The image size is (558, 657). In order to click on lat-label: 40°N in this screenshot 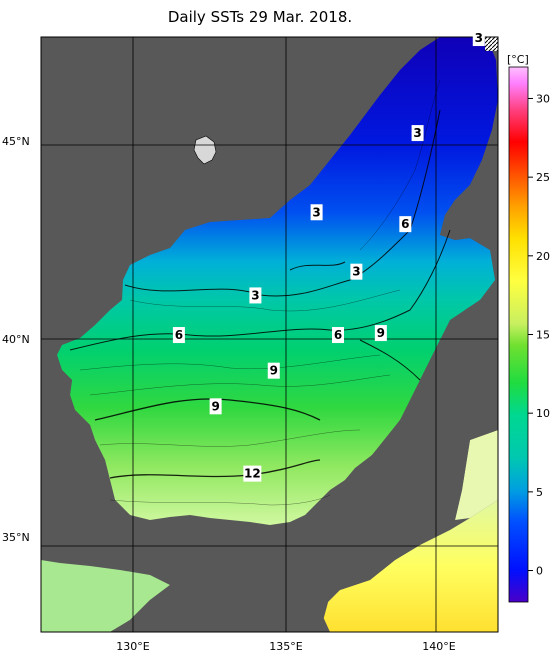, I will do `click(16, 339)`.